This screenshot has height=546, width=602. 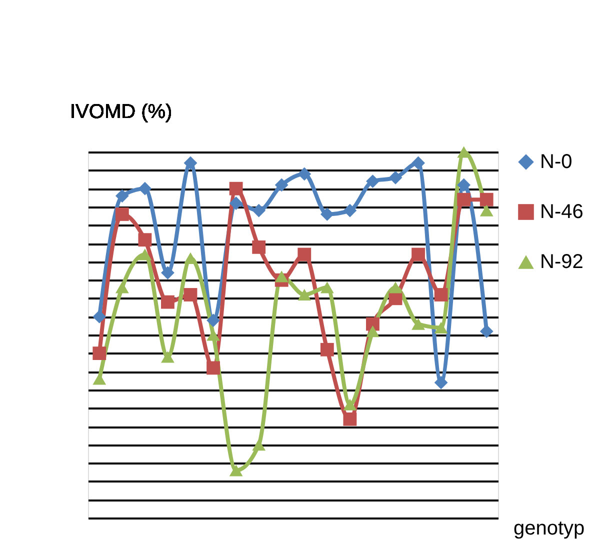 I want to click on x-axis-title: genotyp, so click(x=549, y=529).